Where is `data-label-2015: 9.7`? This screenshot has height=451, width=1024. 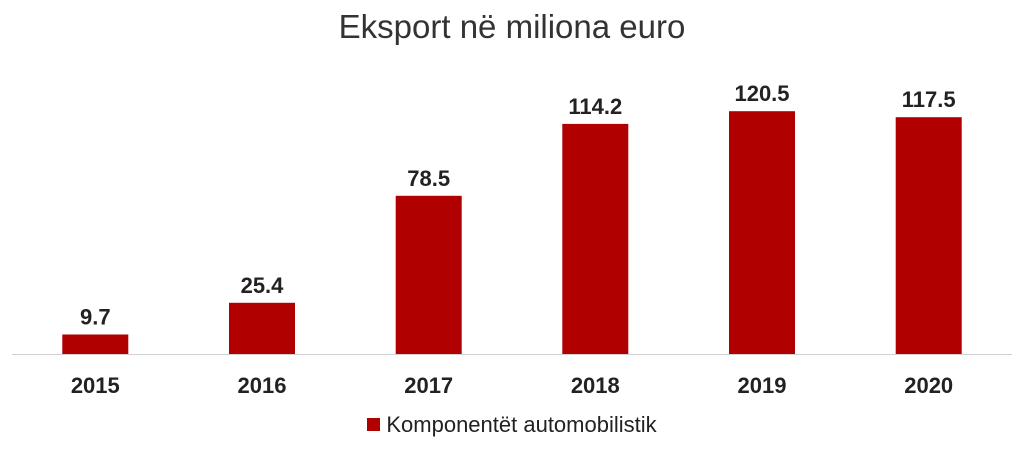 data-label-2015: 9.7 is located at coordinates (95, 317).